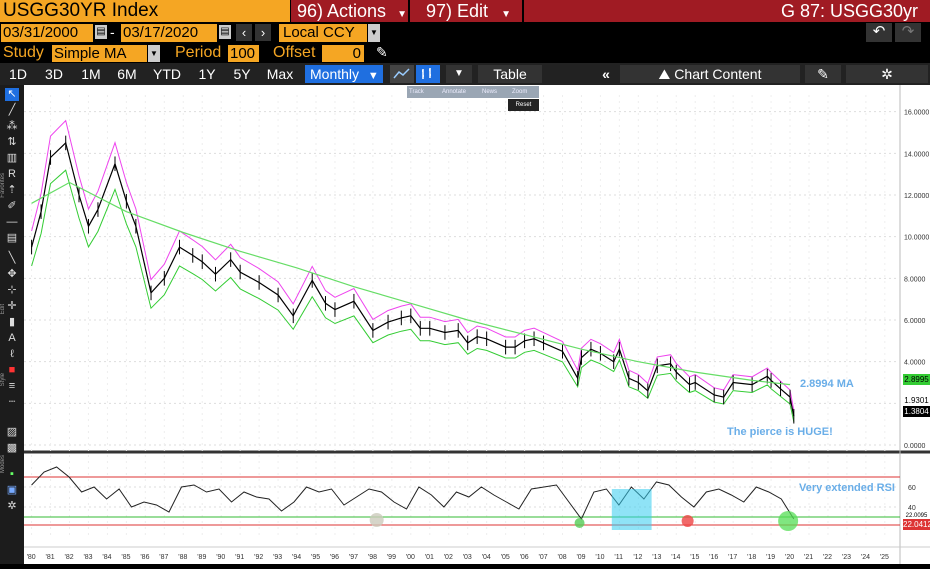  What do you see at coordinates (879, 32) in the screenshot?
I see `undo-icon: ↶` at bounding box center [879, 32].